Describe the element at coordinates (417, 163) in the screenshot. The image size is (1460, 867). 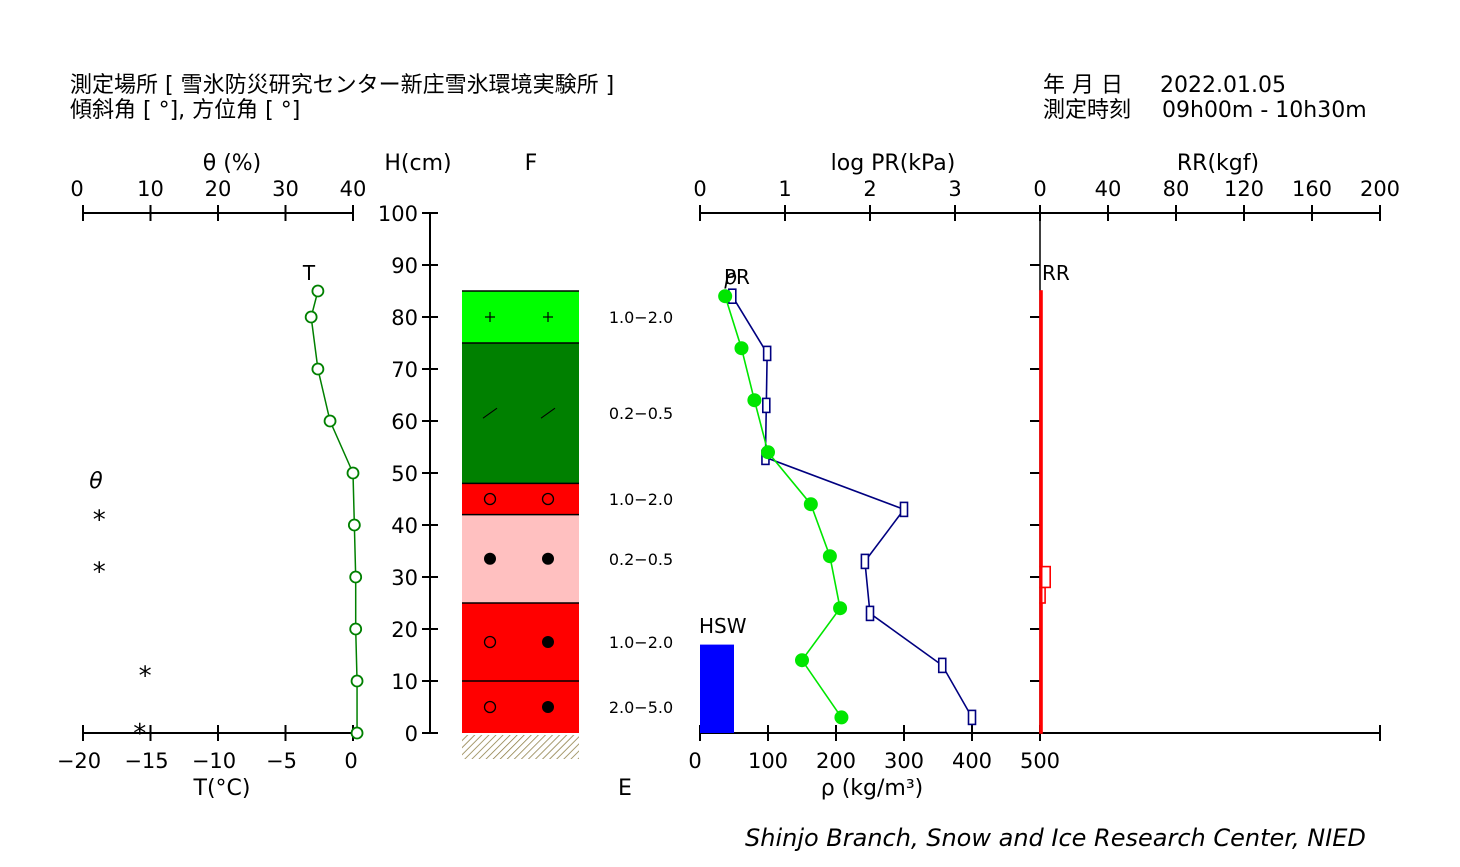
I see `height-axis-label: H(cm)` at that location.